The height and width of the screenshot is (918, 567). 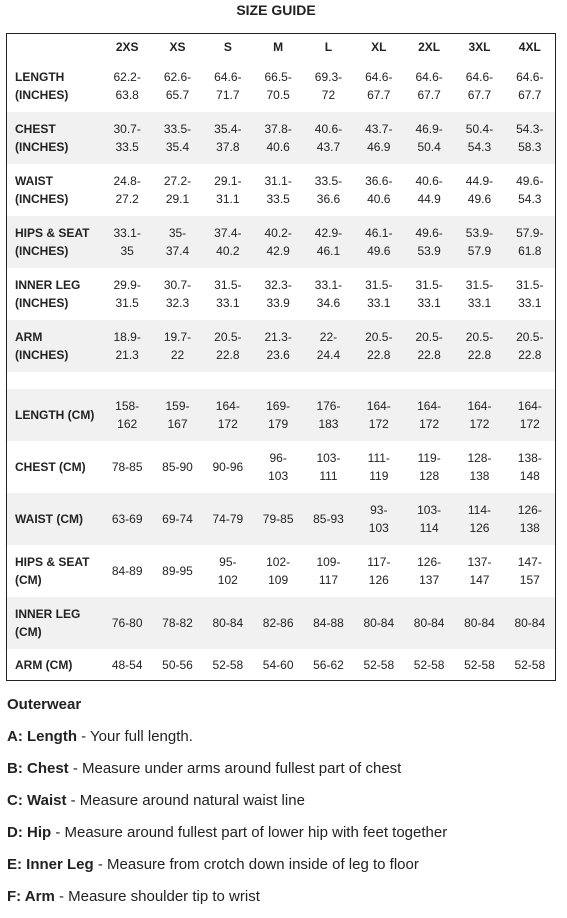 What do you see at coordinates (50, 467) in the screenshot?
I see `row-label: CHEST (CM)` at bounding box center [50, 467].